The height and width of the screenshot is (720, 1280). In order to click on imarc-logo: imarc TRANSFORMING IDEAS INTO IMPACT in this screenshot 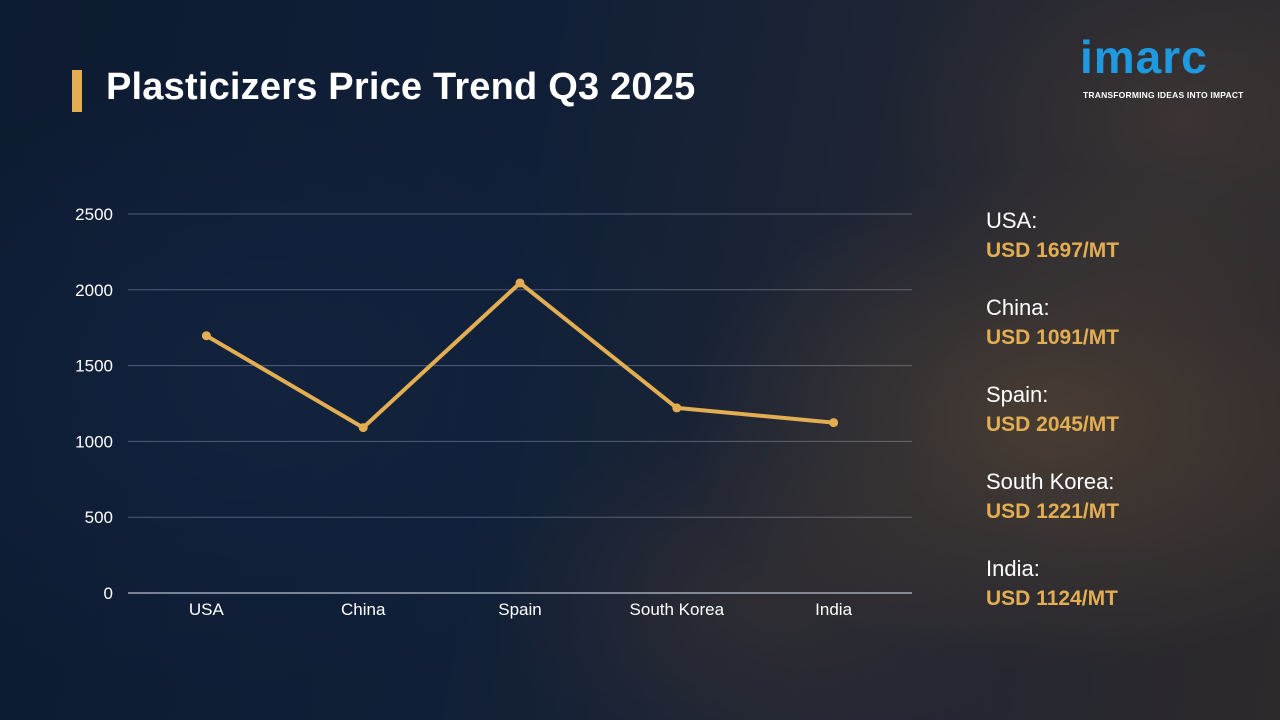, I will do `click(1165, 70)`.